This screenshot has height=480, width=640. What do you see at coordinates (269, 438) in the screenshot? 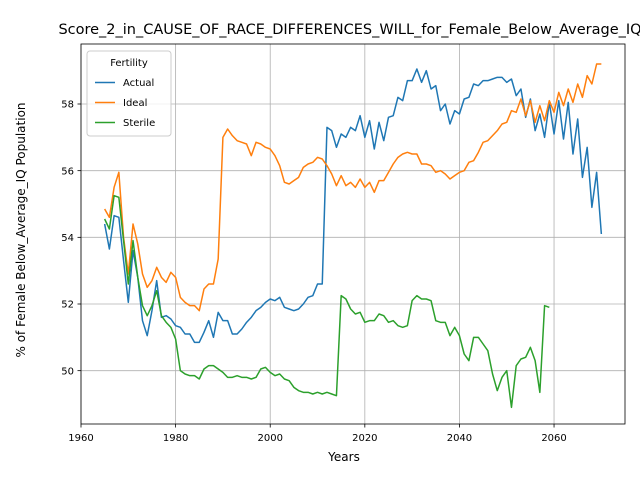
I see `x-tick-label: 2000` at bounding box center [269, 438].